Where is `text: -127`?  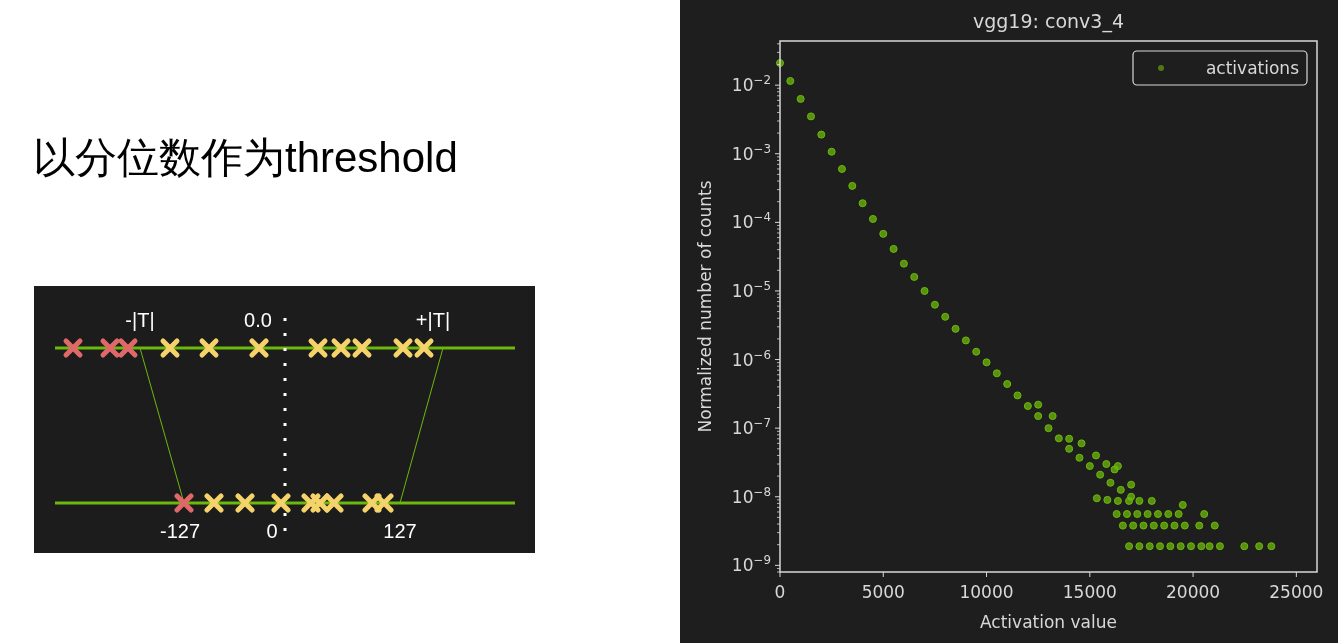 text: -127 is located at coordinates (180, 531).